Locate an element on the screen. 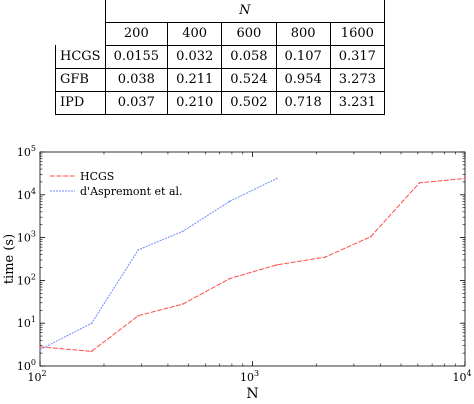 This screenshot has width=474, height=404. y-axis-label: time (s) is located at coordinates (9, 259).